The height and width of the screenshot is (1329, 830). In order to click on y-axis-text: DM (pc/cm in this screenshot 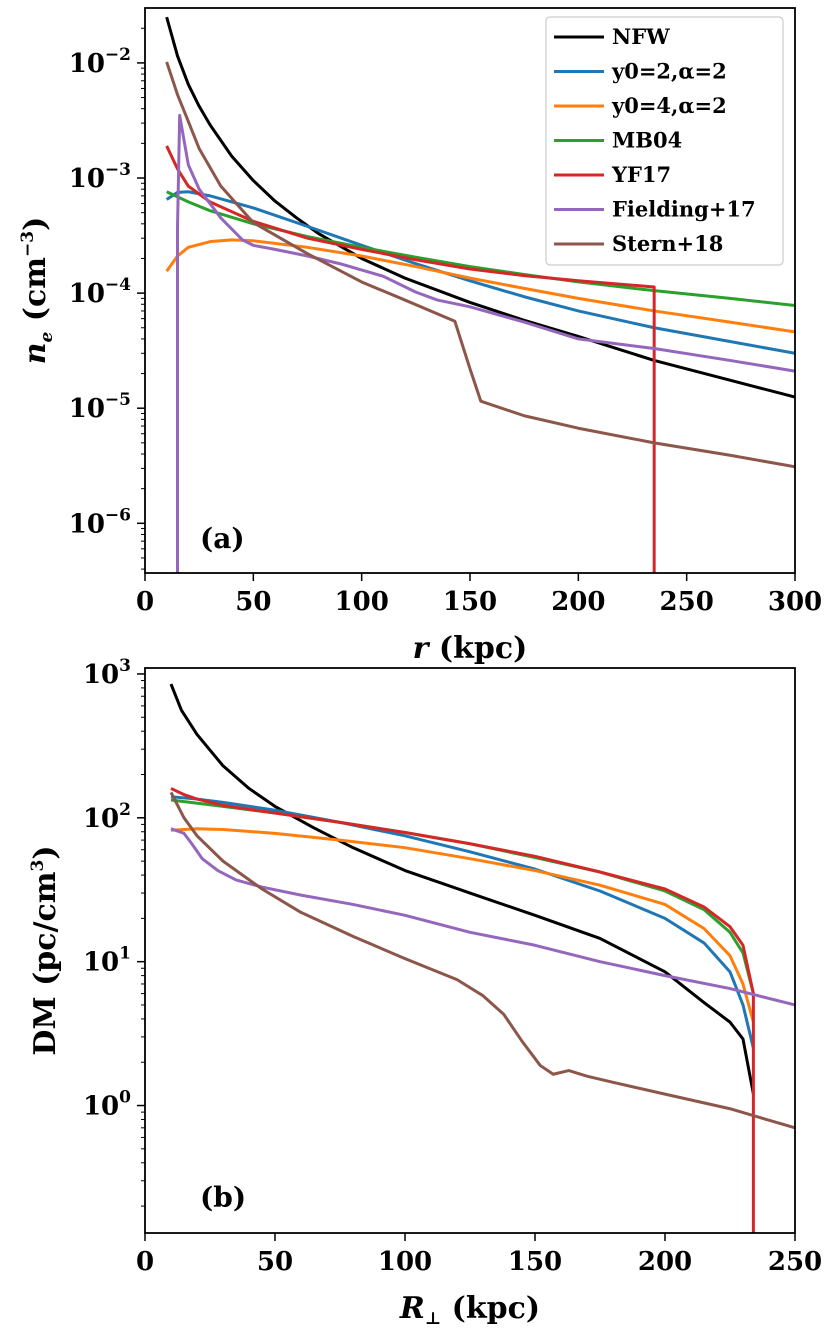, I will do `click(45, 963)`.